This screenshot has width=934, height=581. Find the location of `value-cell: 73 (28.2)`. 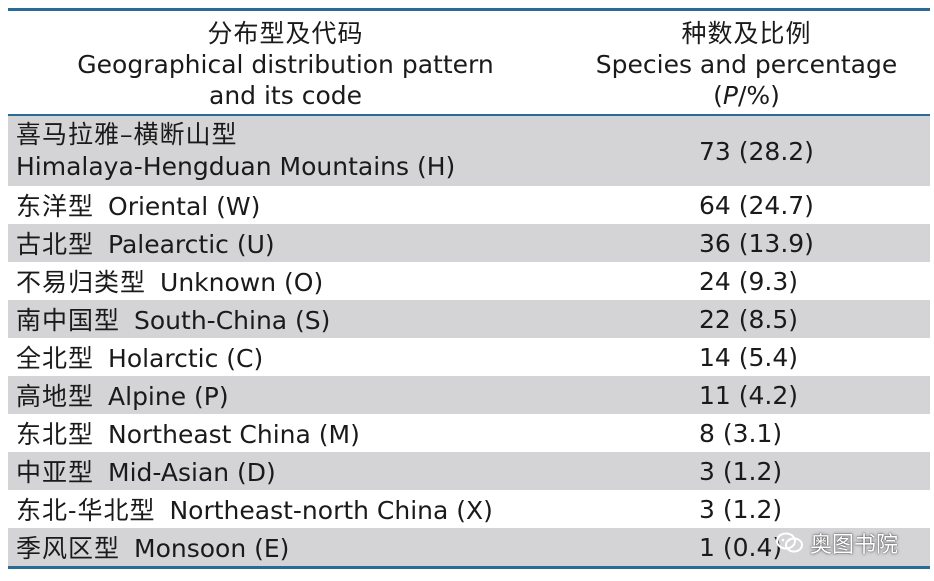

value-cell: 73 (28.2) is located at coordinates (766, 151).